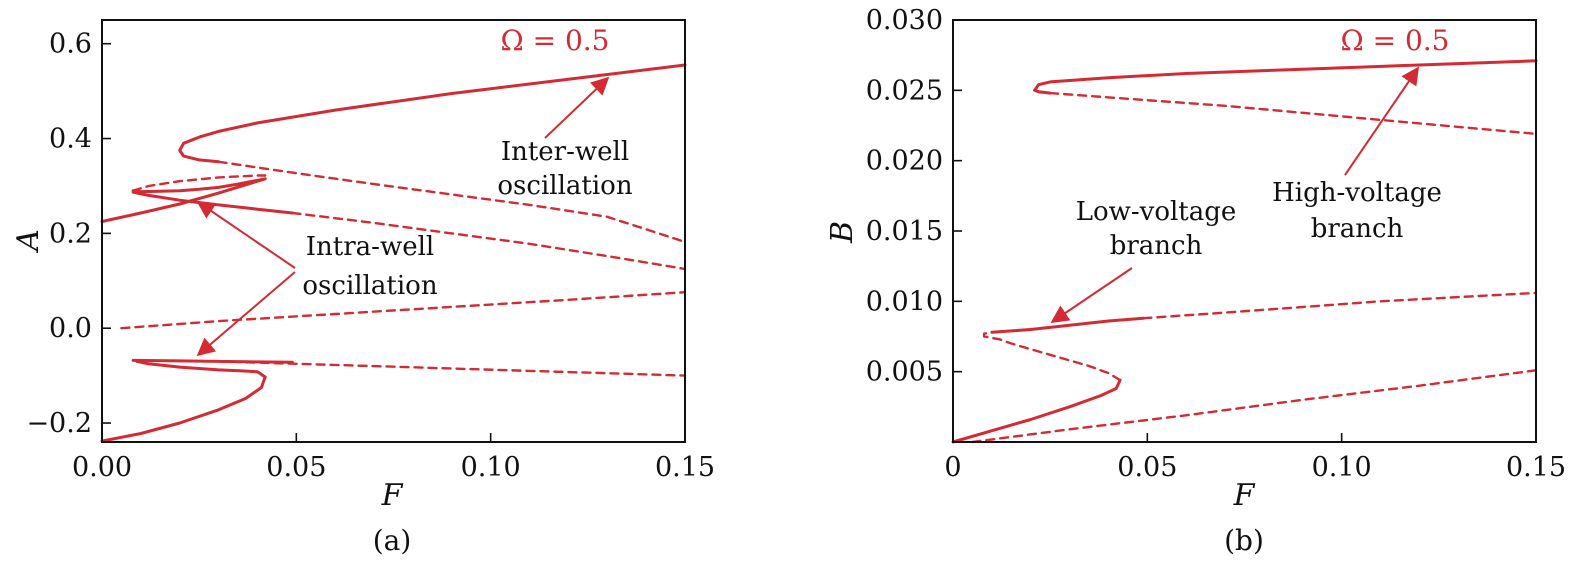  Describe the element at coordinates (565, 152) in the screenshot. I see `panel-a-annotation-inter-well-line1: Inter-well` at that location.